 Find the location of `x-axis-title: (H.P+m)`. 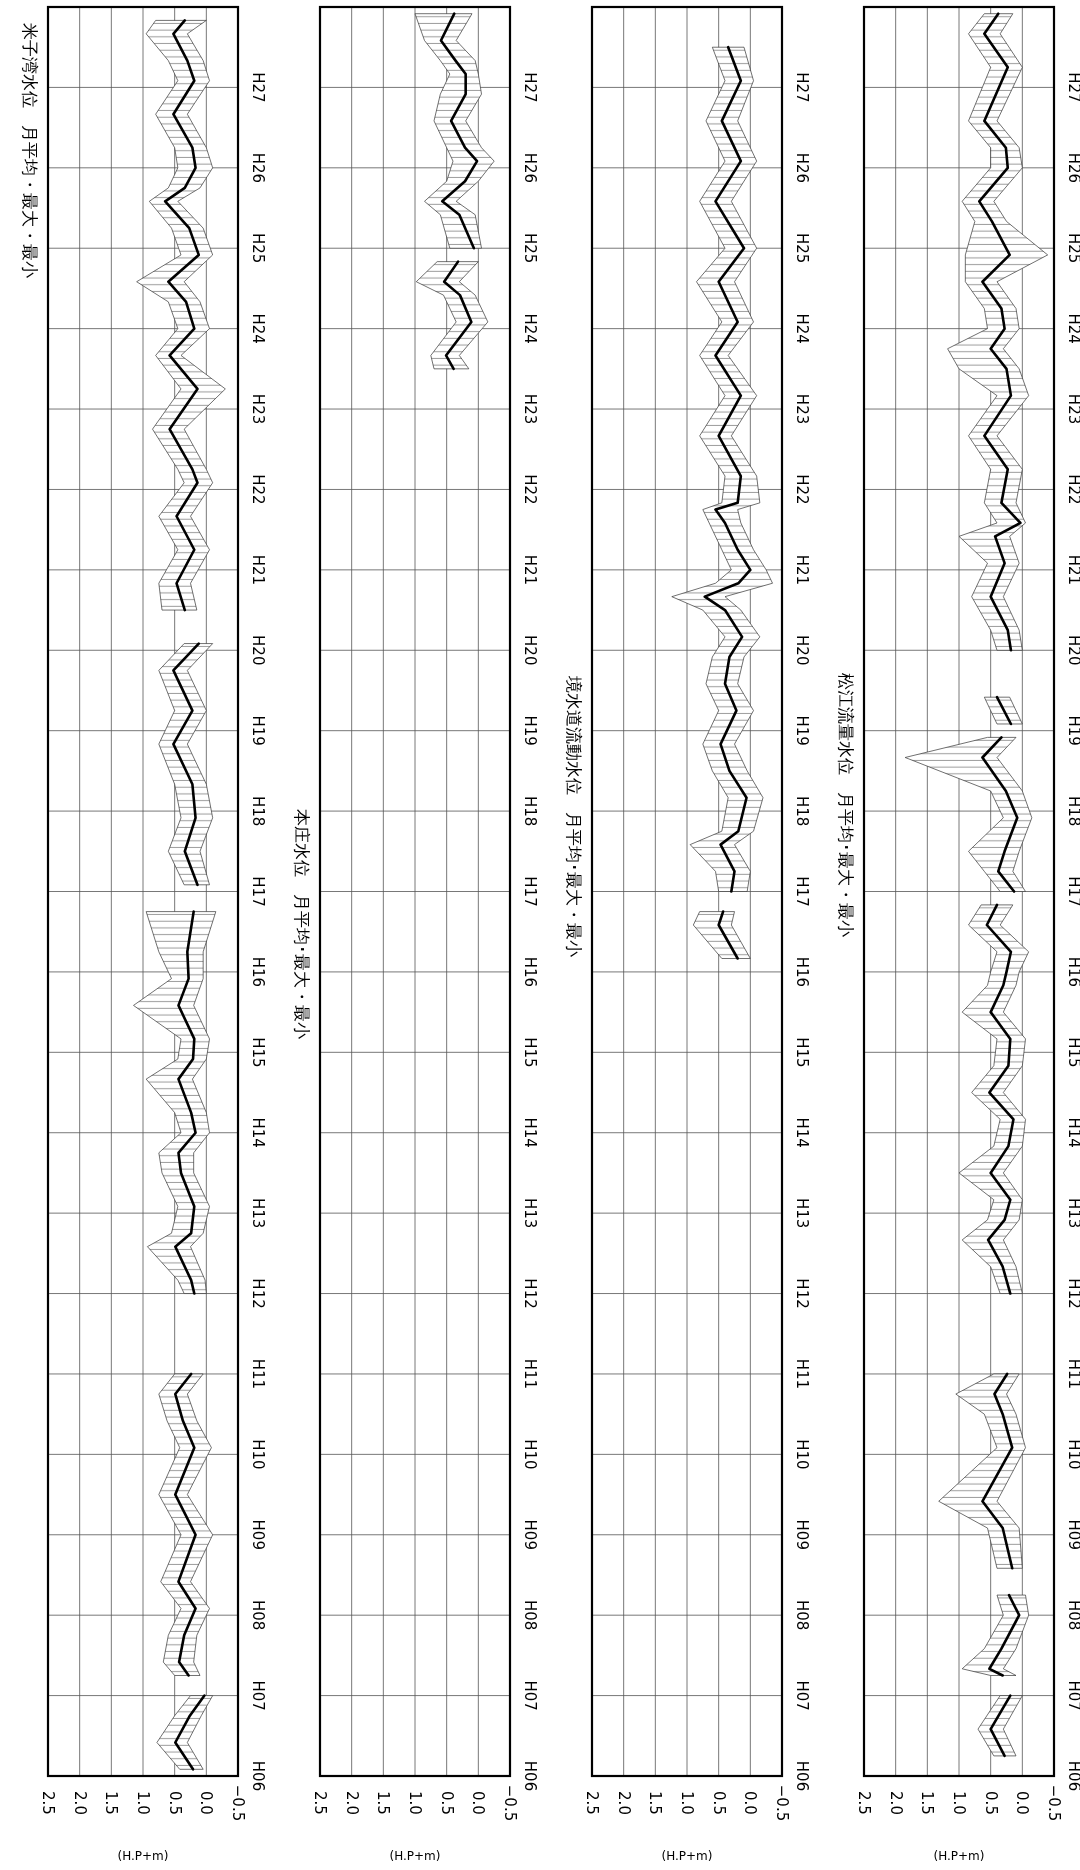

x-axis-title: (H.P+m) is located at coordinates (959, 1856).